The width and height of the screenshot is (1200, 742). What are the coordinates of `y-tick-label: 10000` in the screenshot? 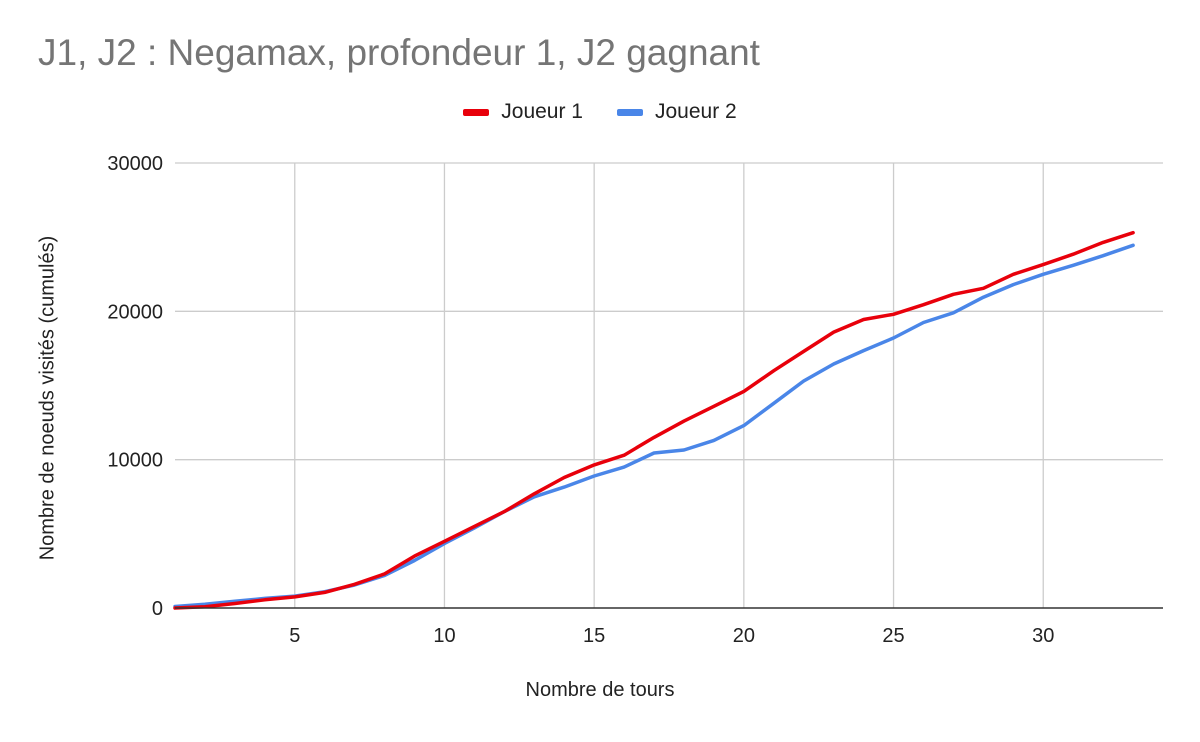 It's located at (135, 461).